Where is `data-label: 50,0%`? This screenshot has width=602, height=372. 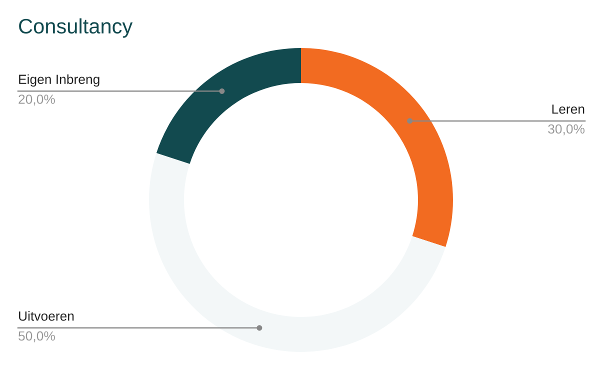 data-label: 50,0% is located at coordinates (36, 336).